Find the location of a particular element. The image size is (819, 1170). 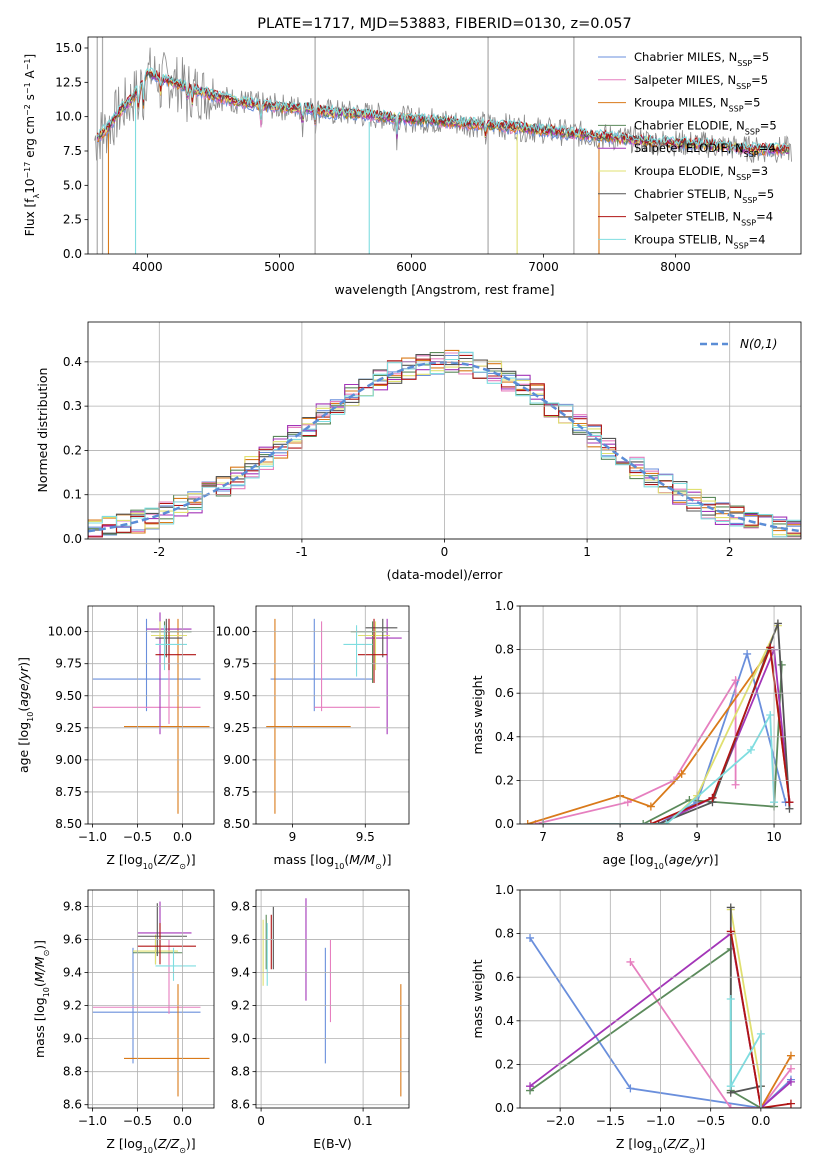

x-tick-label: 10 is located at coordinates (773, 837).